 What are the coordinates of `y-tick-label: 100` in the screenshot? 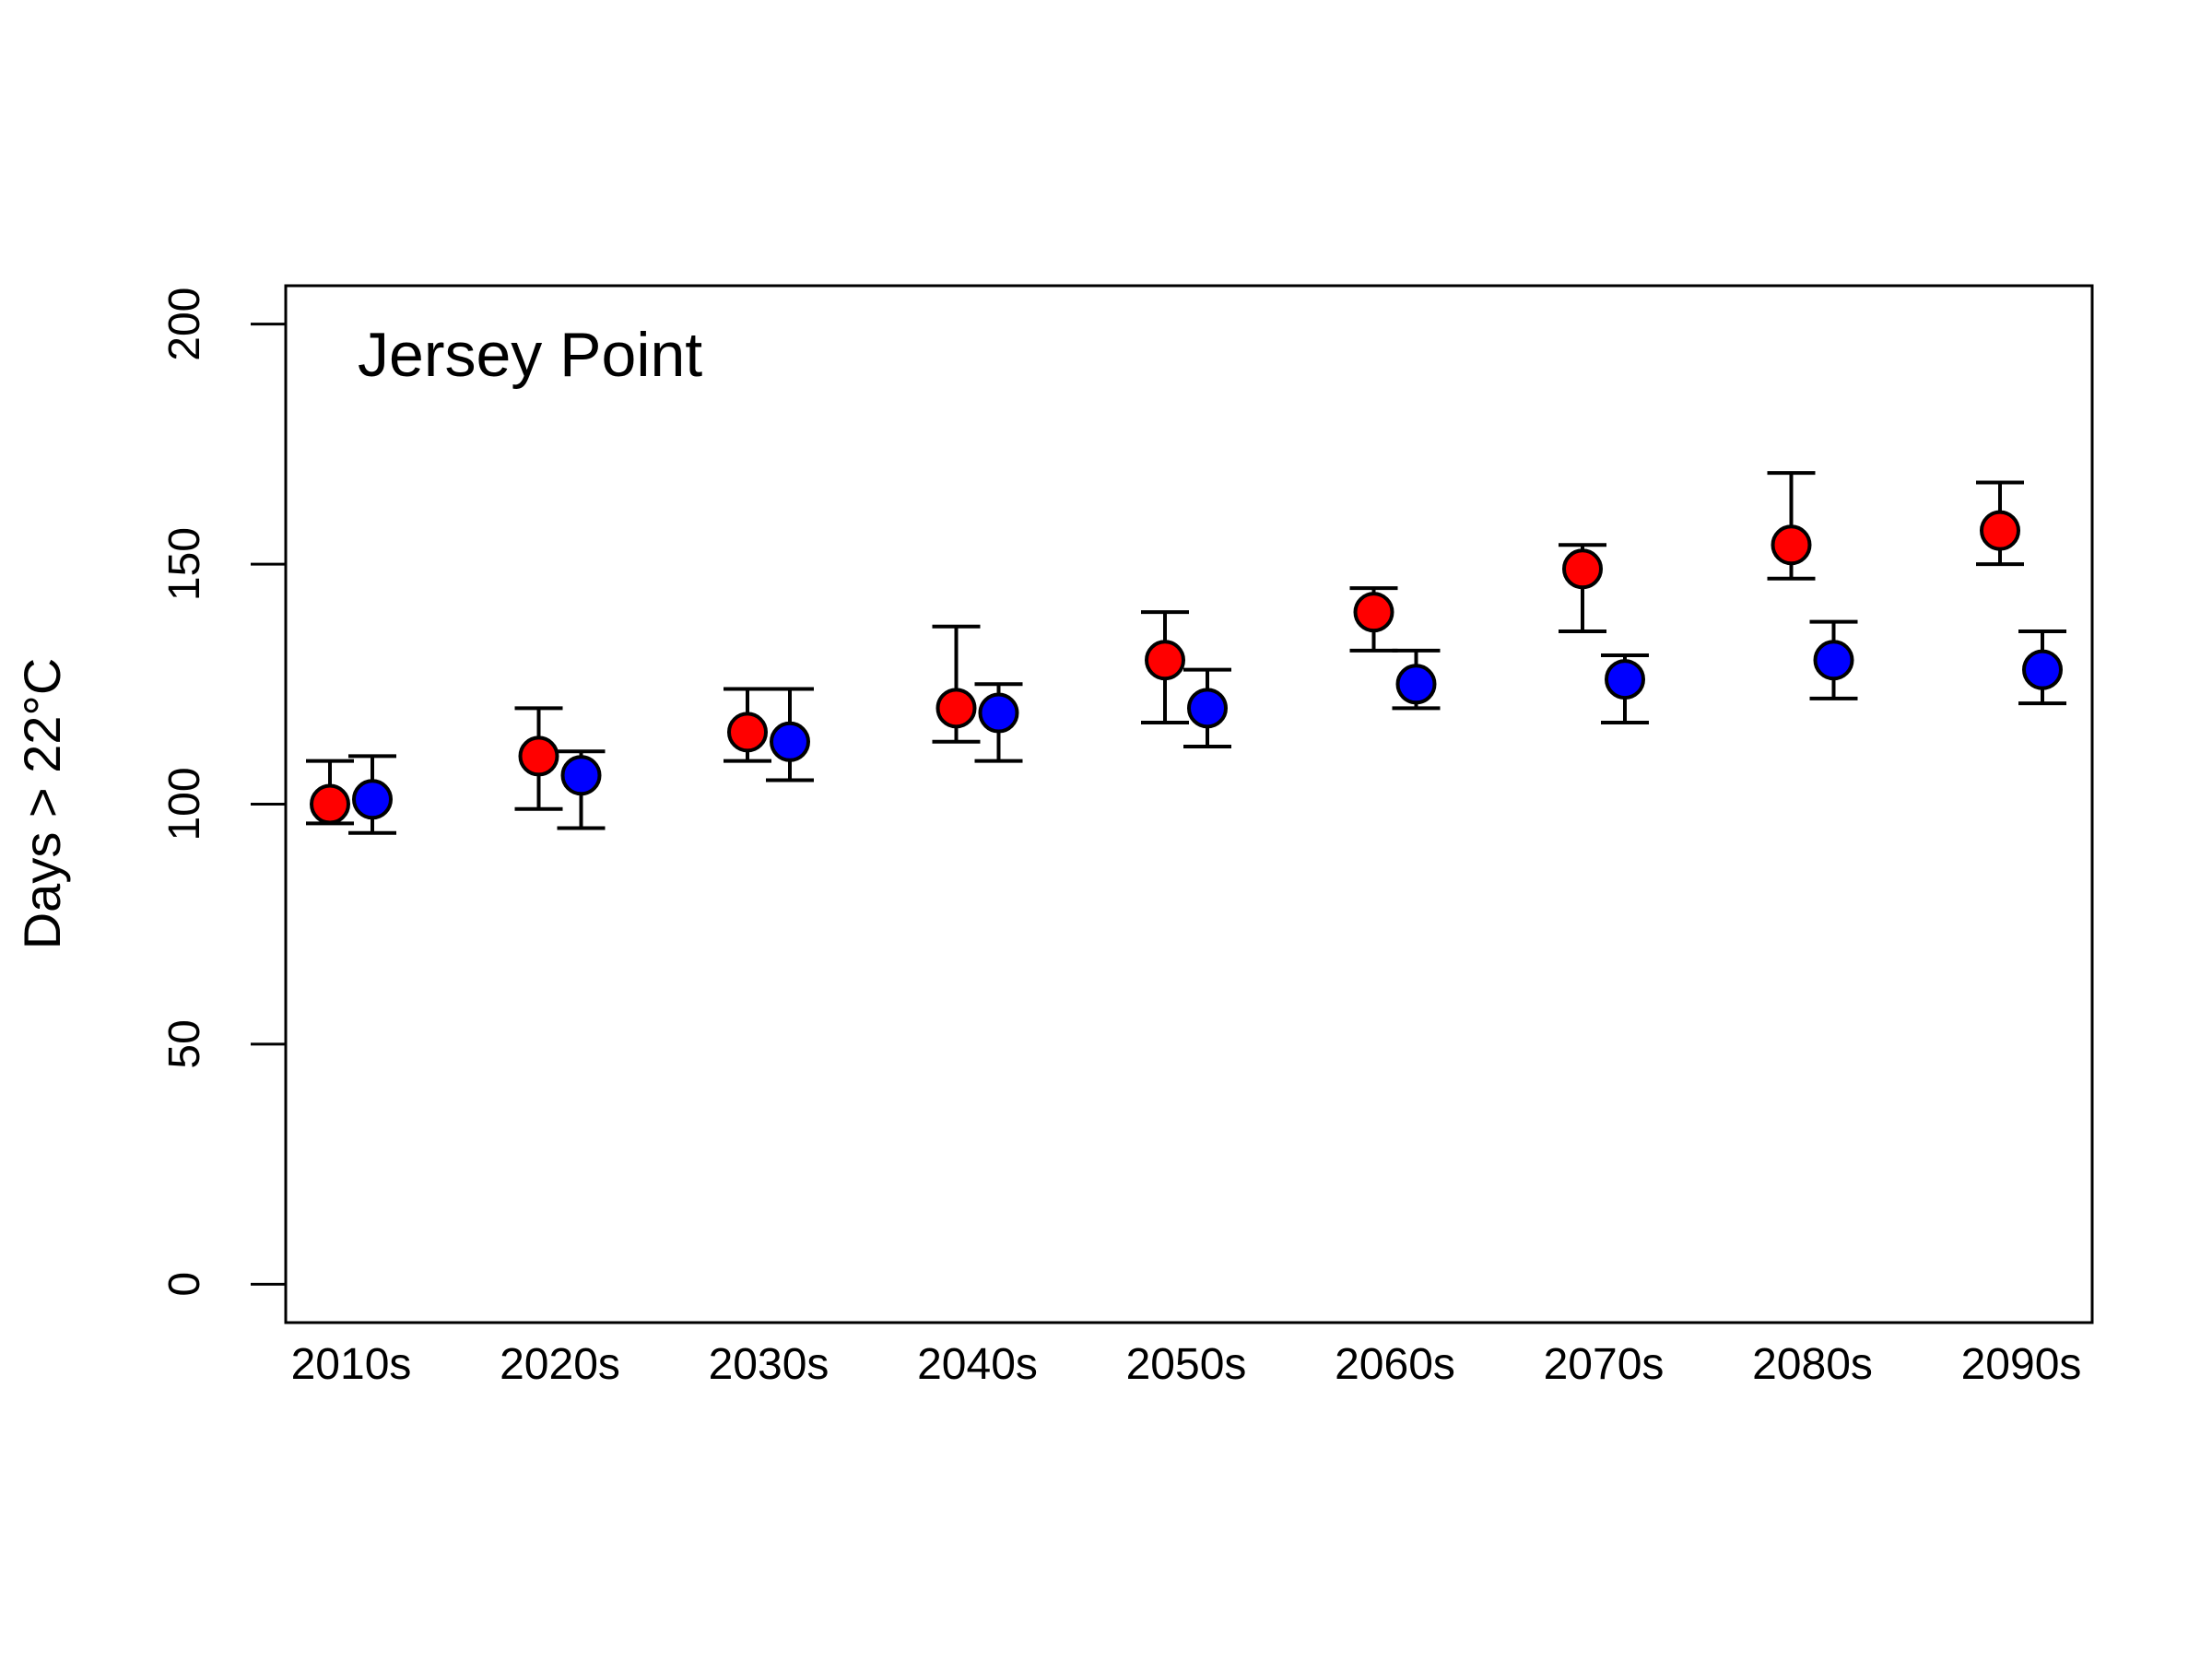 It's located at (184, 804).